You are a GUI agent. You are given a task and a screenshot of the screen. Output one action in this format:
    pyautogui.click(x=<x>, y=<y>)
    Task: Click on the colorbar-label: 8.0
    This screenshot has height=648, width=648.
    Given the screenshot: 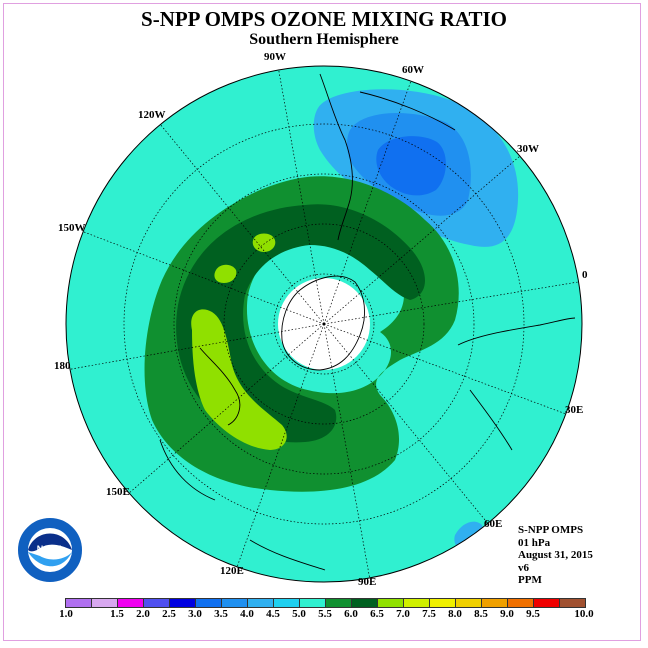 What is the action you would take?
    pyautogui.click(x=455, y=614)
    